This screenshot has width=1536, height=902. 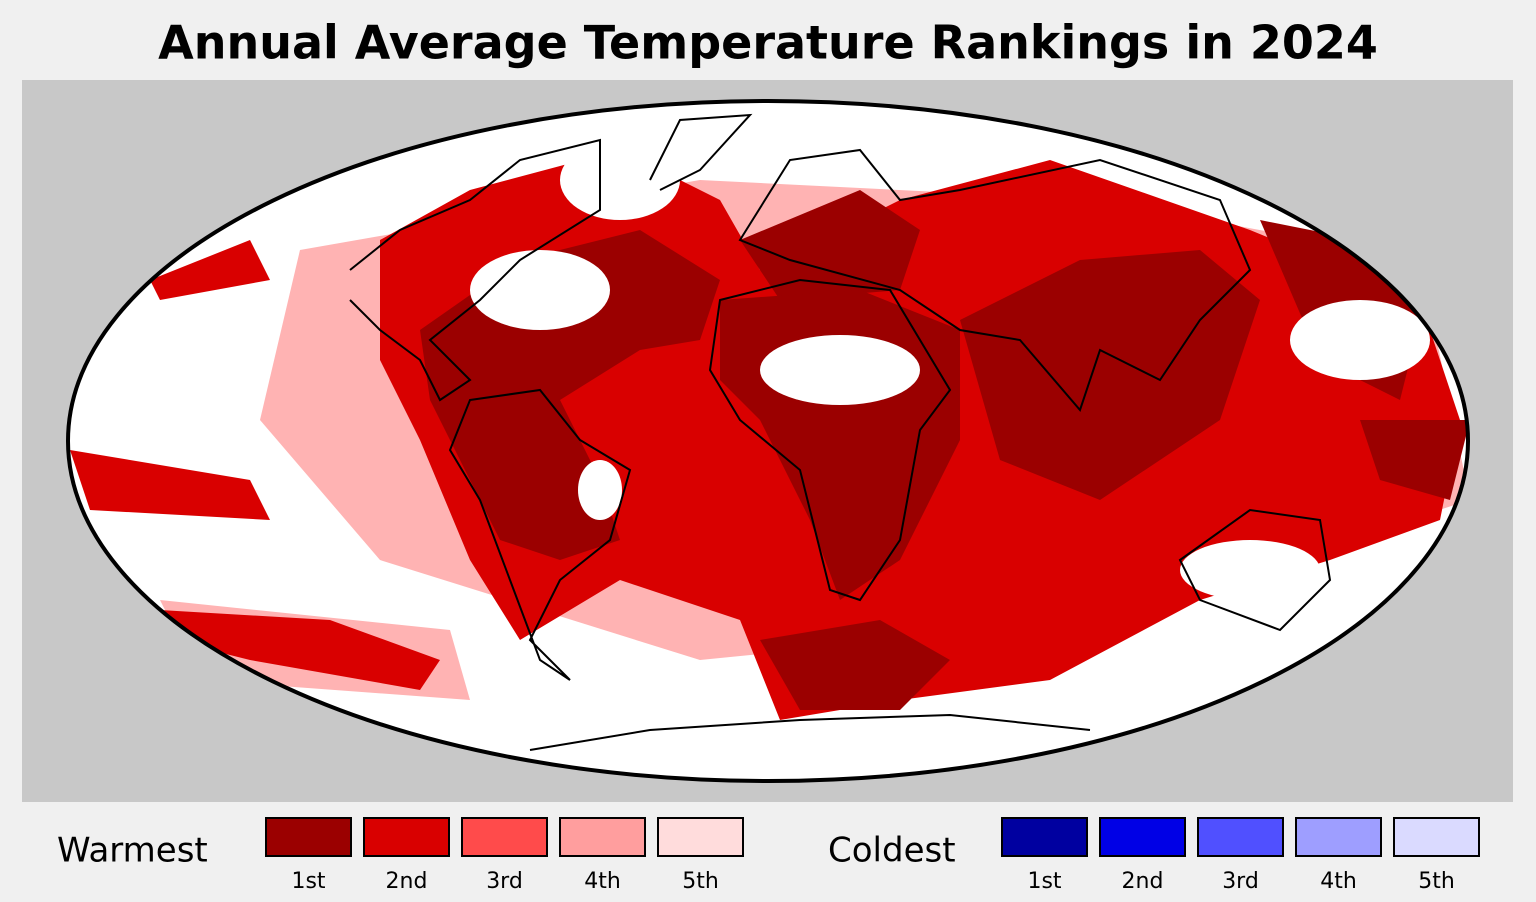 I want to click on legend-group-label: Warmest, so click(x=132, y=851).